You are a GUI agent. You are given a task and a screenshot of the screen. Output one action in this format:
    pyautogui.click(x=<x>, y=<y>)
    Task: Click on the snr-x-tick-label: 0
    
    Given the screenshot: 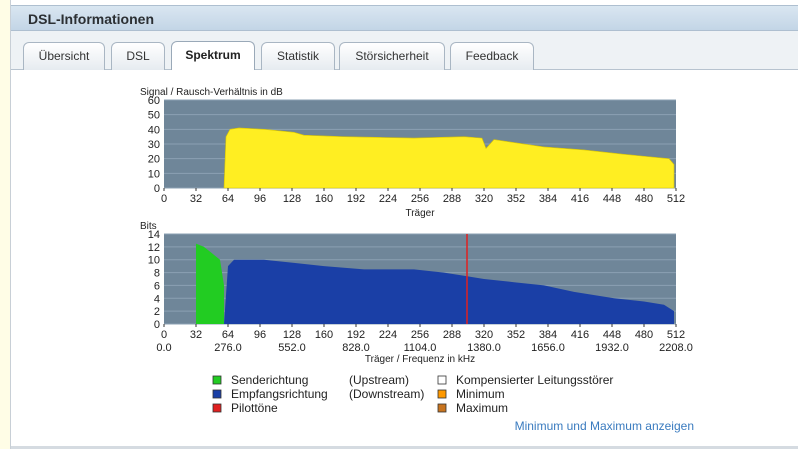 What is the action you would take?
    pyautogui.click(x=164, y=199)
    